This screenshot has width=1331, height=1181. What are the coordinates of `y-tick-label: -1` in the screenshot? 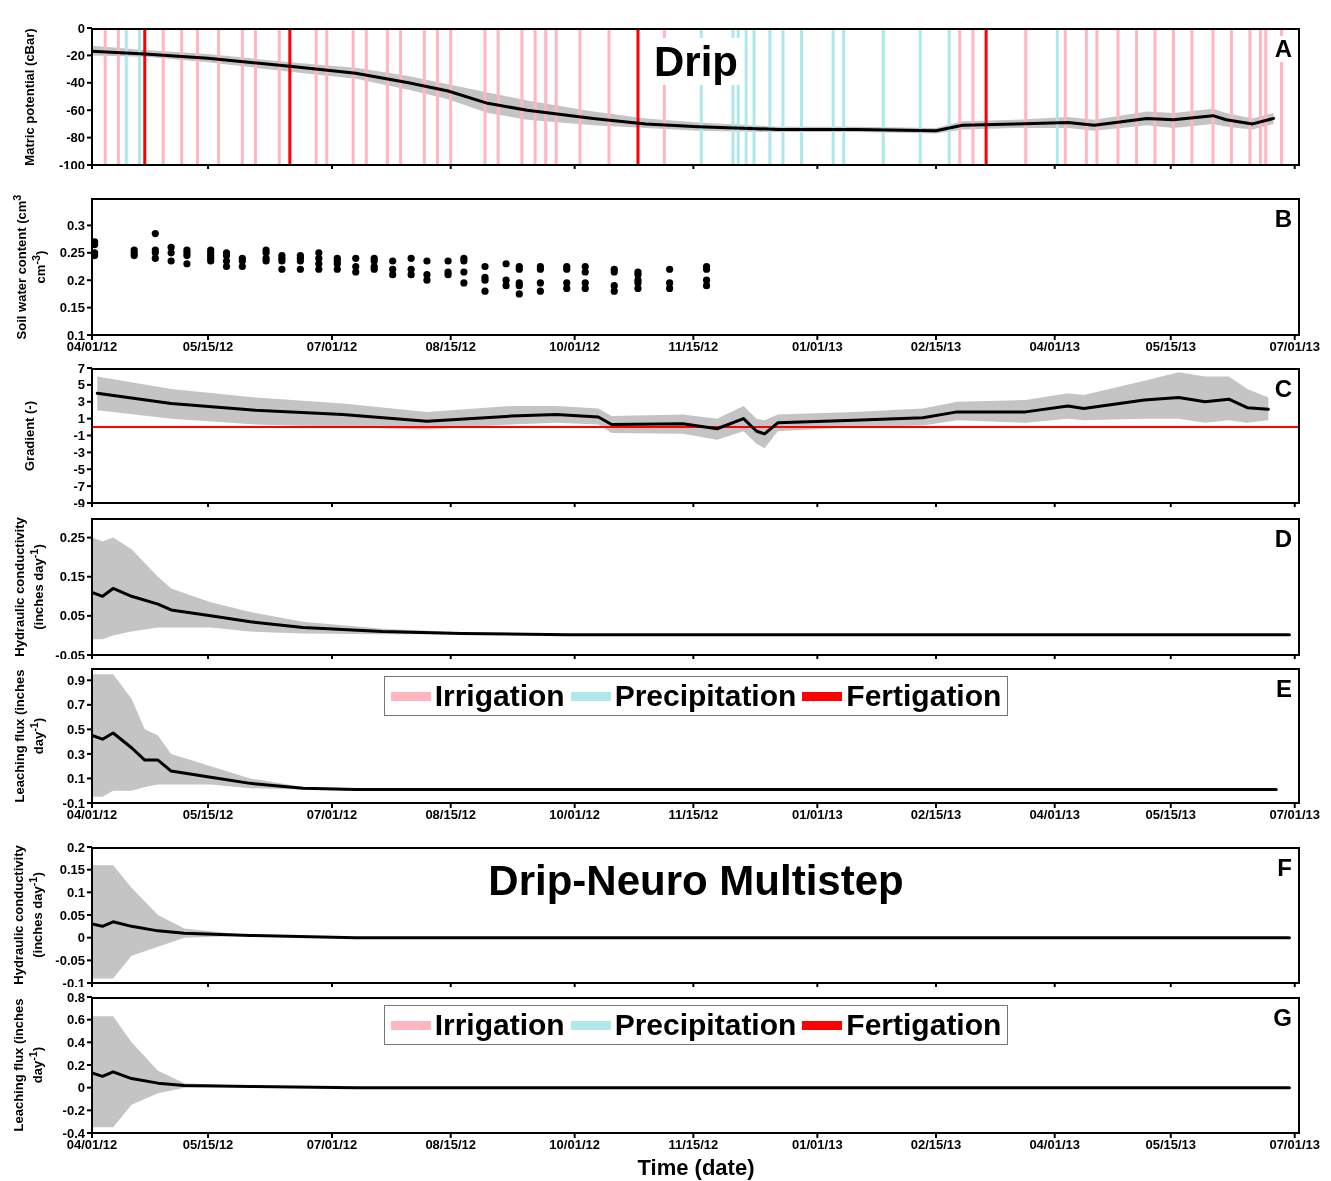 It's located at (79, 436).